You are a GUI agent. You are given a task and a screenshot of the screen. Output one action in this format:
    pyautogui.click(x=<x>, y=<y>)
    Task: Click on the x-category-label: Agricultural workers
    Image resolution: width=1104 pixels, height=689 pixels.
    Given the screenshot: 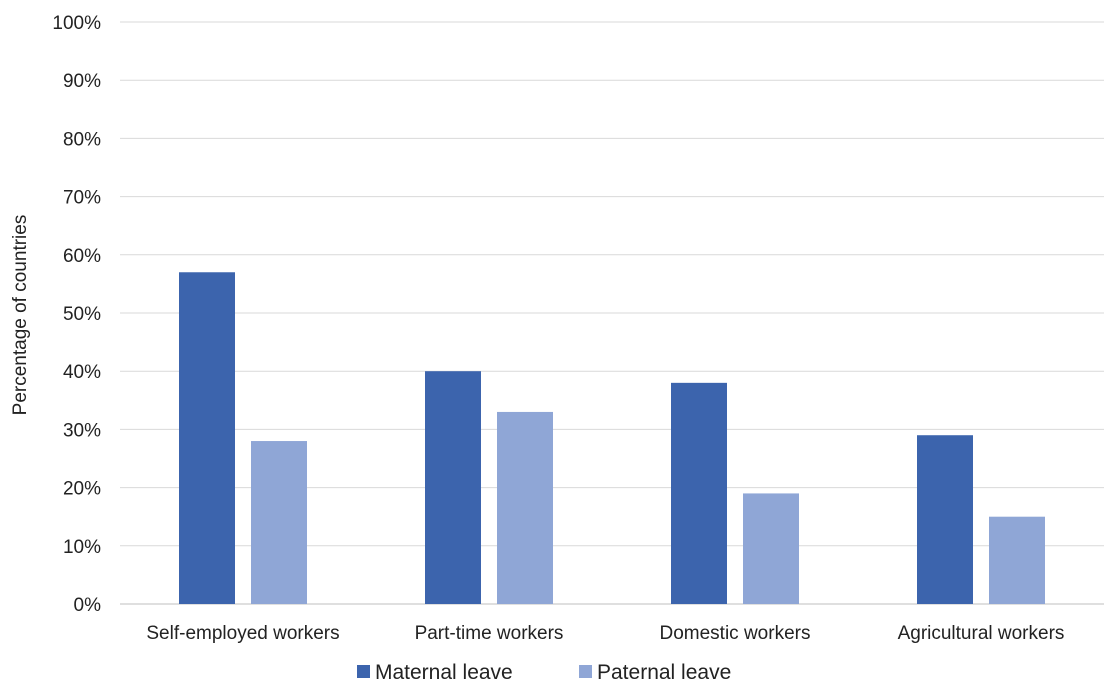 What is the action you would take?
    pyautogui.click(x=981, y=633)
    